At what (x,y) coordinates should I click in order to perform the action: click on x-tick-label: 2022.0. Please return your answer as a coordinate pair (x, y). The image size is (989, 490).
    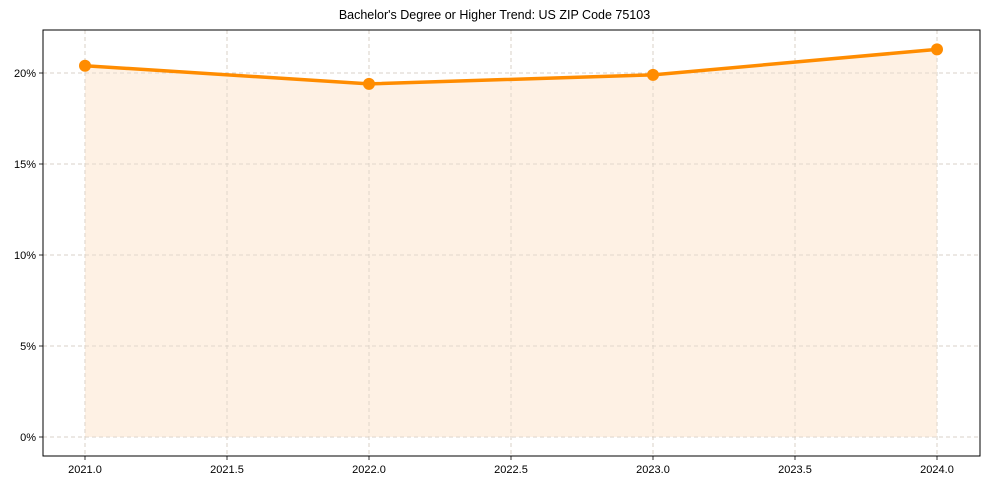
    Looking at the image, I should click on (369, 470).